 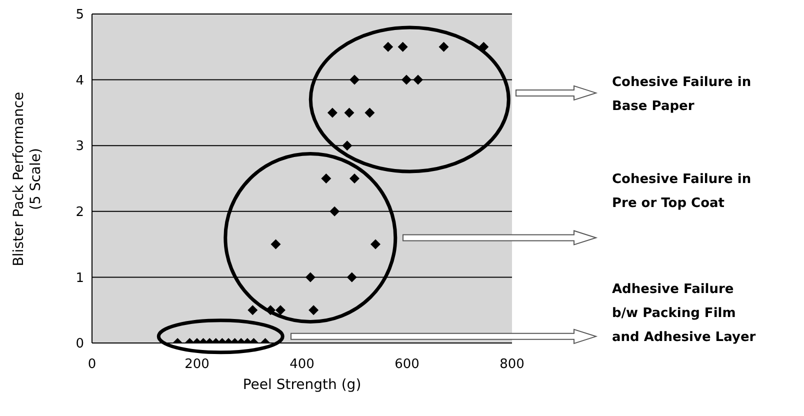 I want to click on x-tick-label: 600, so click(x=407, y=364).